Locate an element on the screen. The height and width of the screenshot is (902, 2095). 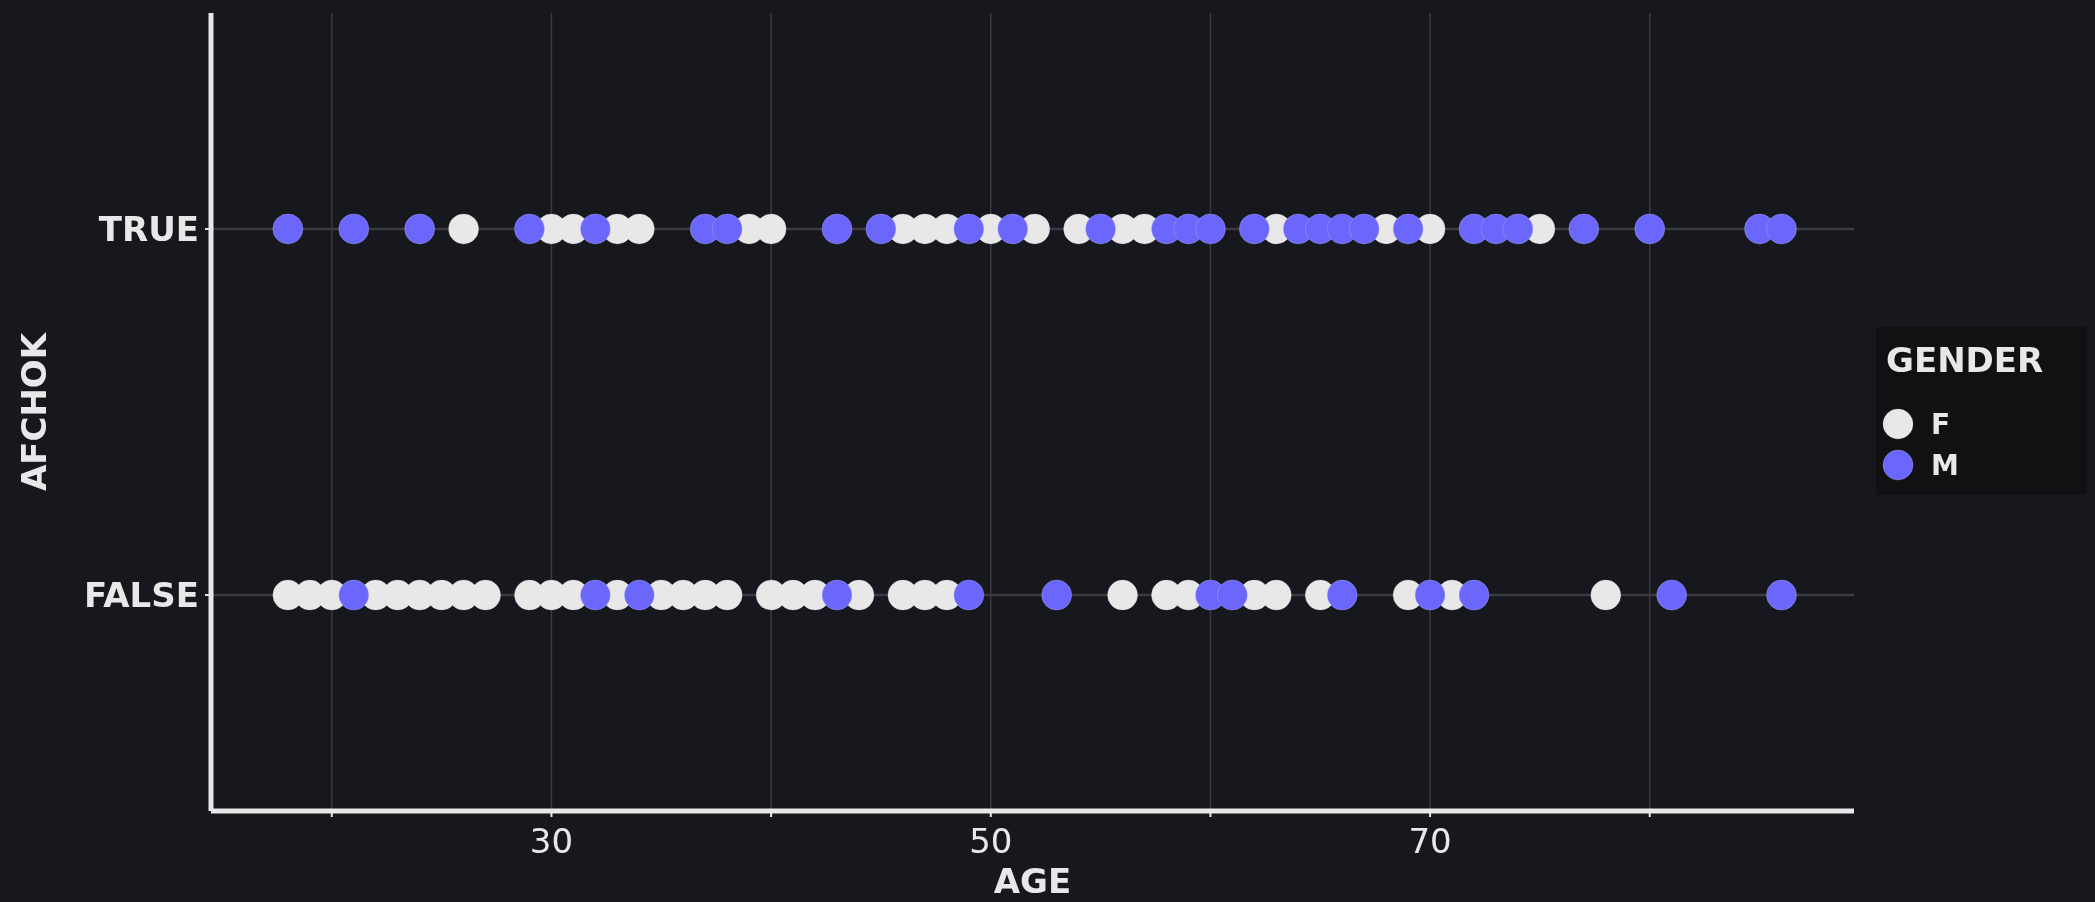
y-tick-label: FALSE is located at coordinates (141, 595).